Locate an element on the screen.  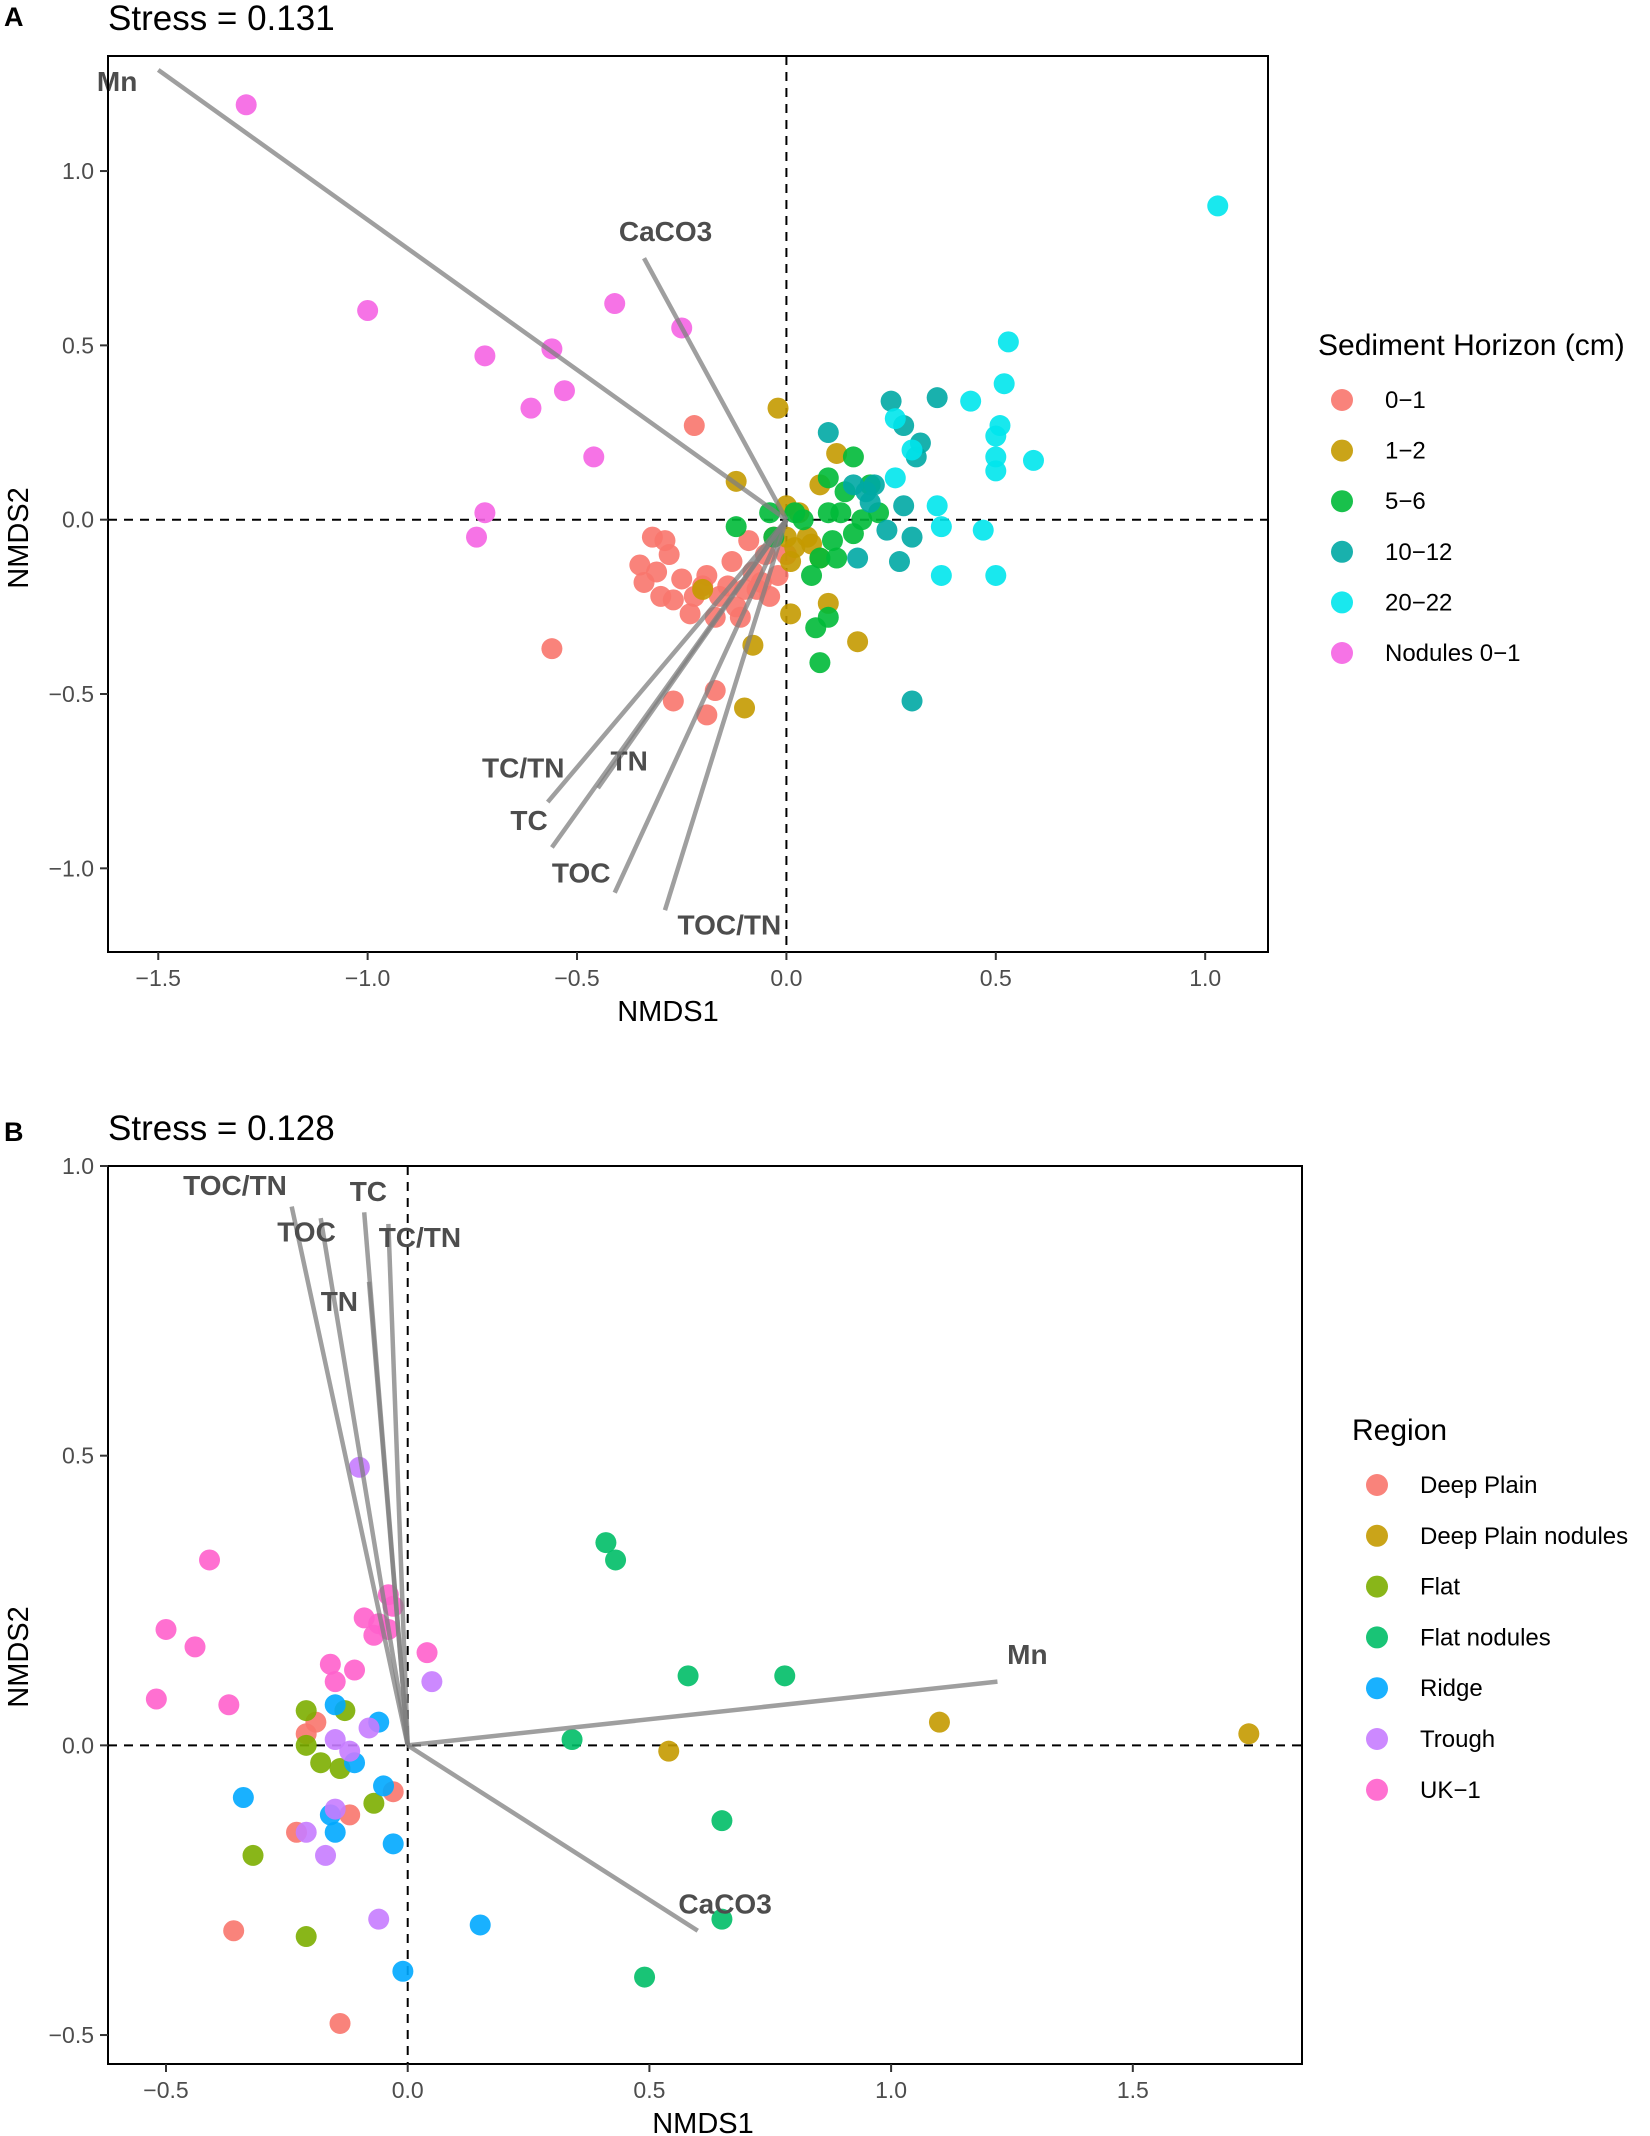
panel-b-legend-title: Region is located at coordinates (1399, 1430).